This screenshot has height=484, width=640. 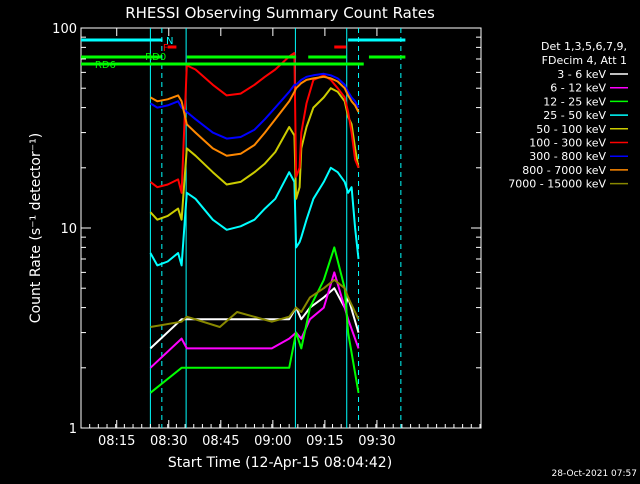 What do you see at coordinates (254, 216) in the screenshot?
I see `series-line-25-50-kev-kev` at bounding box center [254, 216].